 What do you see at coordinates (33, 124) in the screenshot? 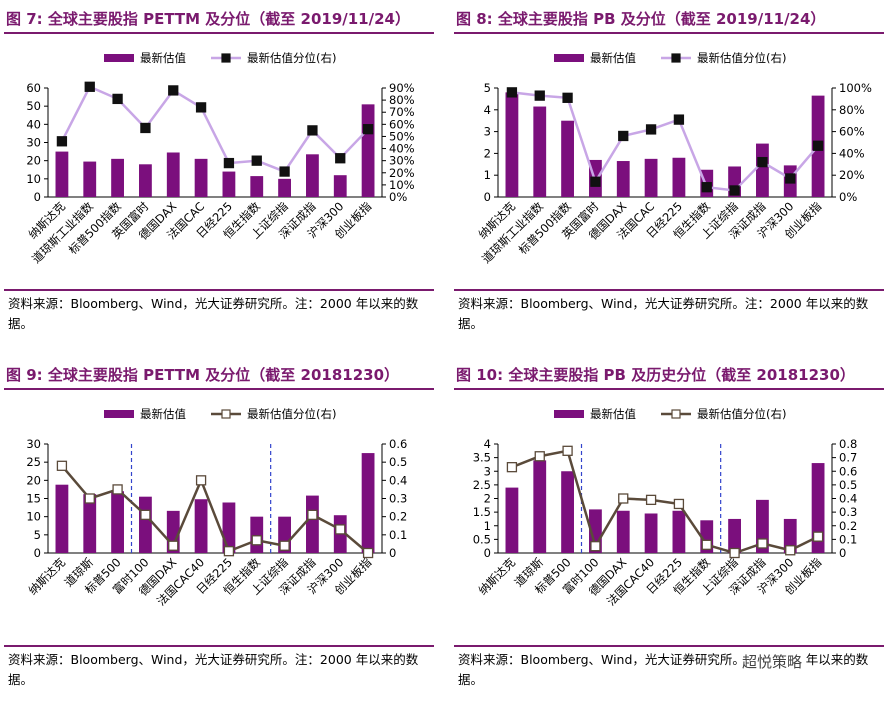
I see `y-tick-label-left: 40` at bounding box center [33, 124].